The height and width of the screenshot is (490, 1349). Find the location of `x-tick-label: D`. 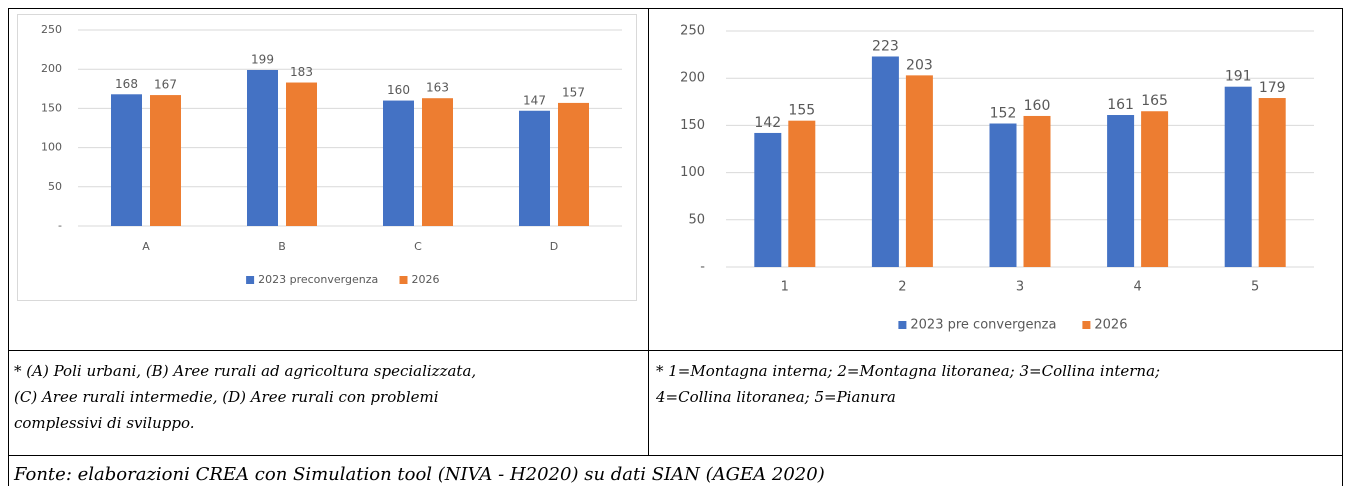

x-tick-label: D is located at coordinates (554, 246).